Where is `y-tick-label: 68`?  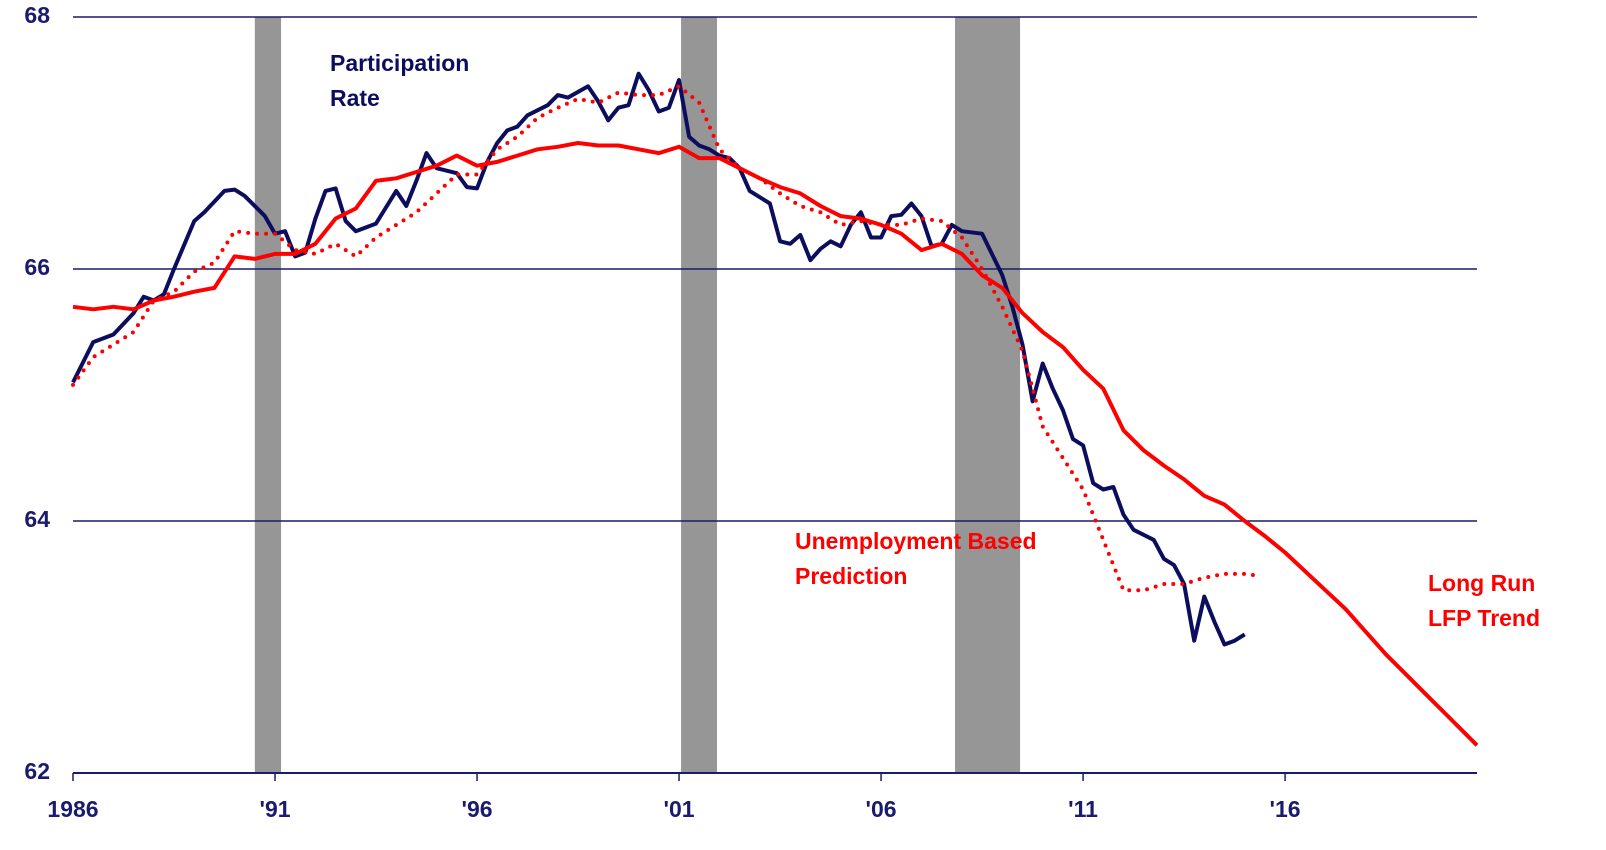
y-tick-label: 68 is located at coordinates (37, 15).